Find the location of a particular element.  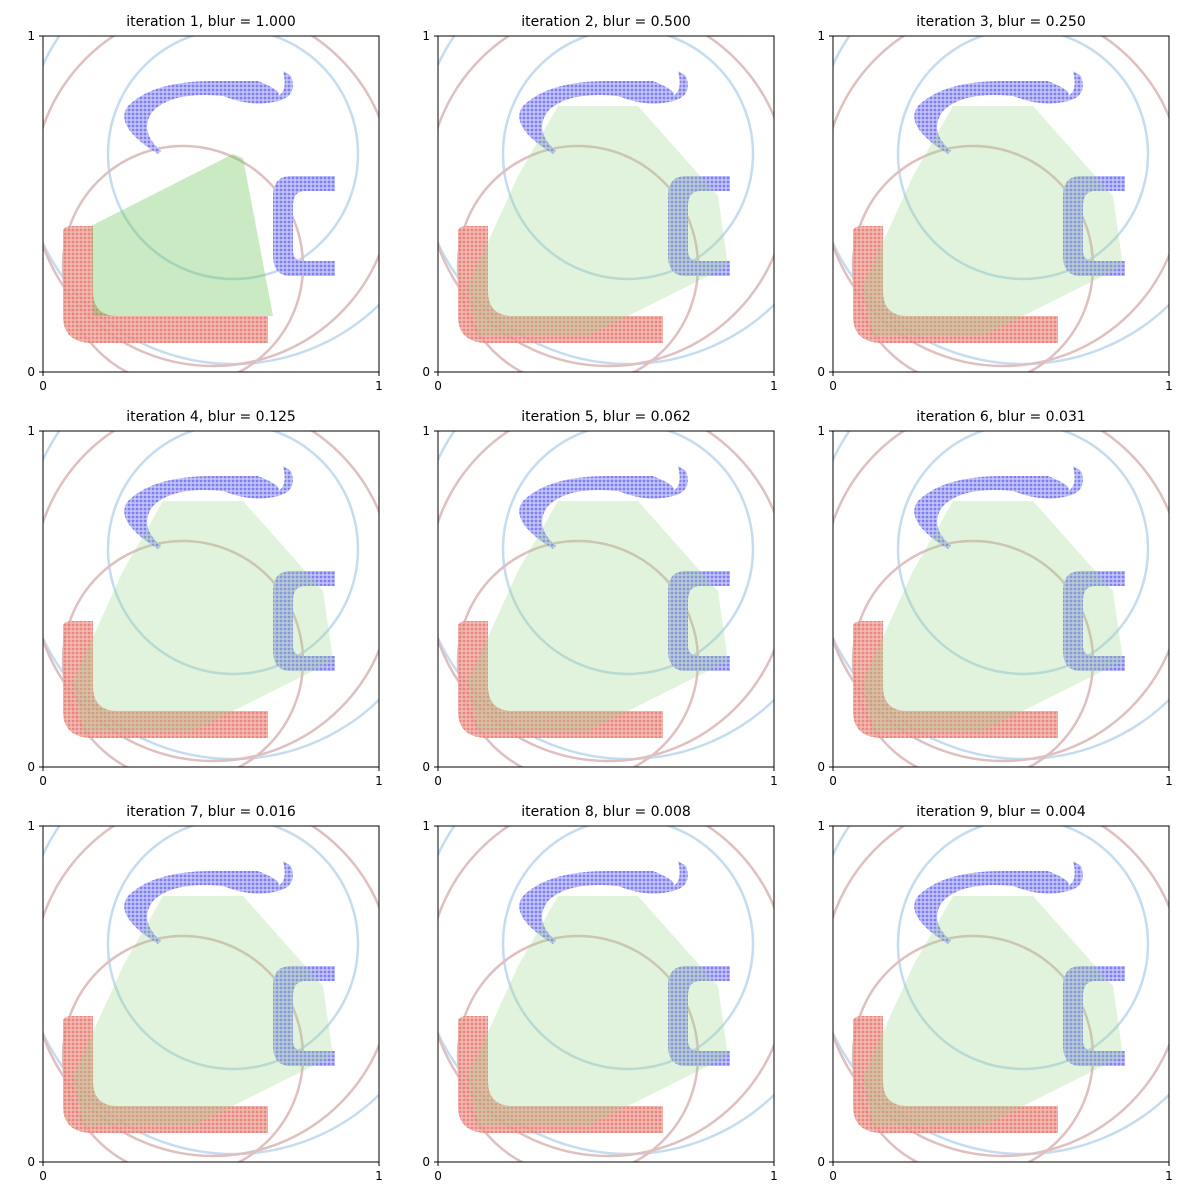

subplot: iteration 3, blur = 0.250 0 1 0 1 is located at coordinates (995, 203).